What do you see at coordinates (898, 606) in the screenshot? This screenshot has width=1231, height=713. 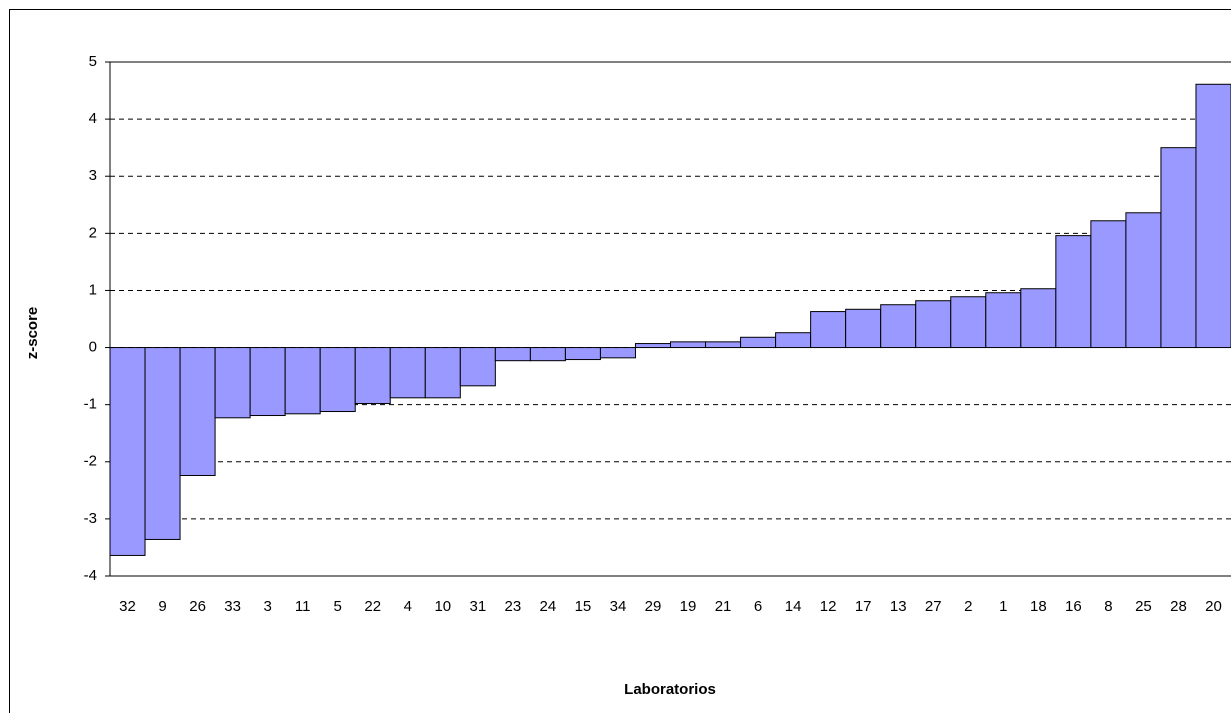 I see `x-tick-label: 13` at bounding box center [898, 606].